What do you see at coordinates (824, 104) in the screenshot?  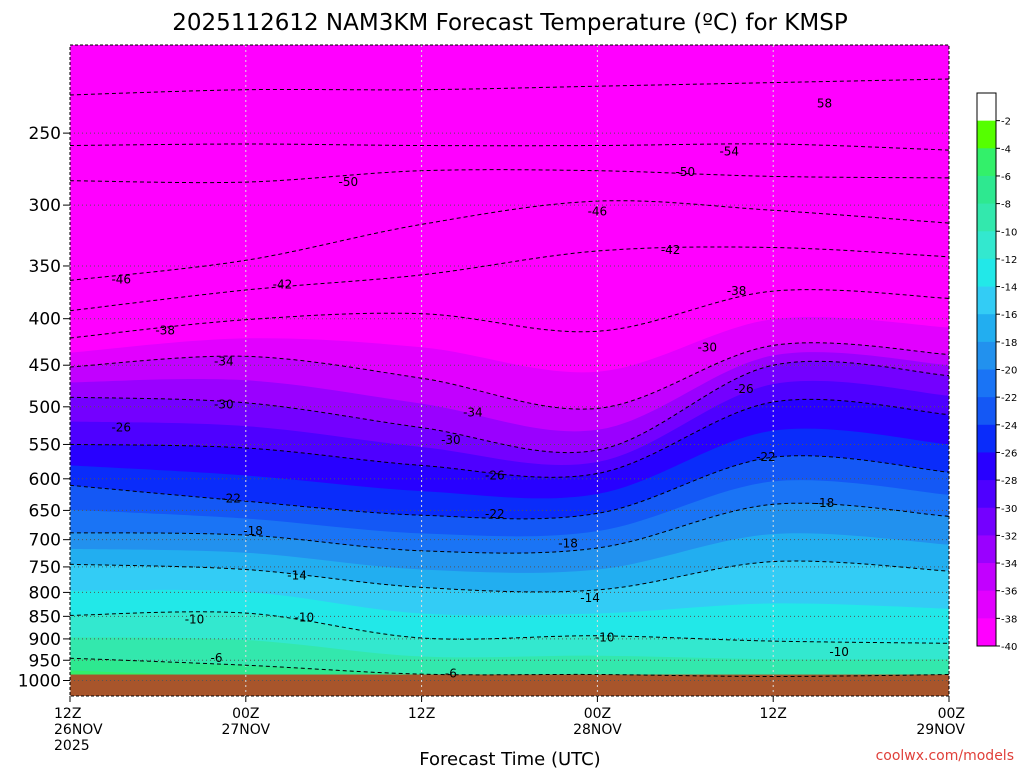 I see `contour-label: 58` at bounding box center [824, 104].